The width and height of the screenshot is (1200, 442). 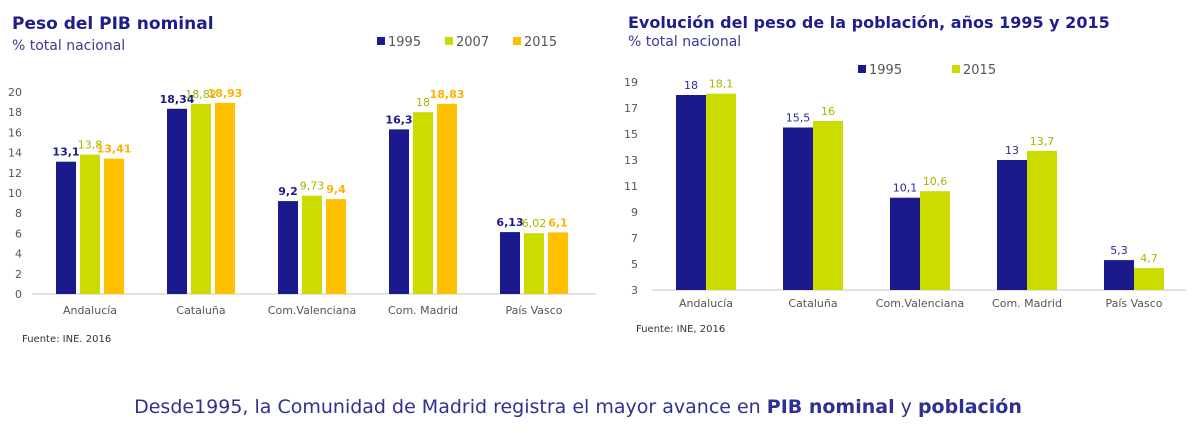 I want to click on chart1-y-tick: 2, so click(x=18, y=274).